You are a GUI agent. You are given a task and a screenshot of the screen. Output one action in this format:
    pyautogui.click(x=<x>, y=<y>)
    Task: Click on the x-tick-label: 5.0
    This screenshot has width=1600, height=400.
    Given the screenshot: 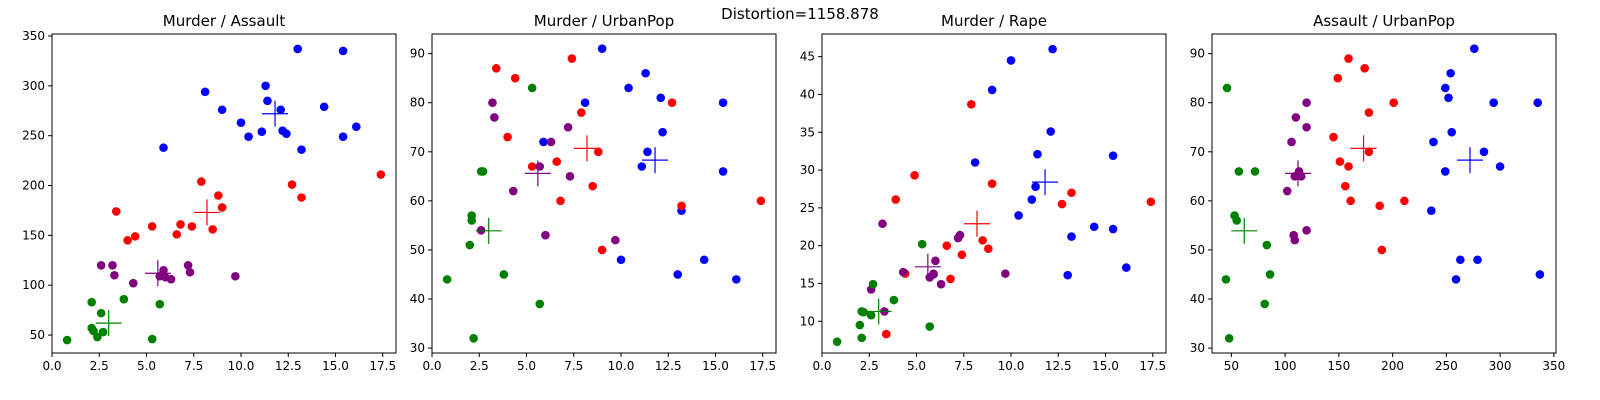 What is the action you would take?
    pyautogui.click(x=916, y=366)
    